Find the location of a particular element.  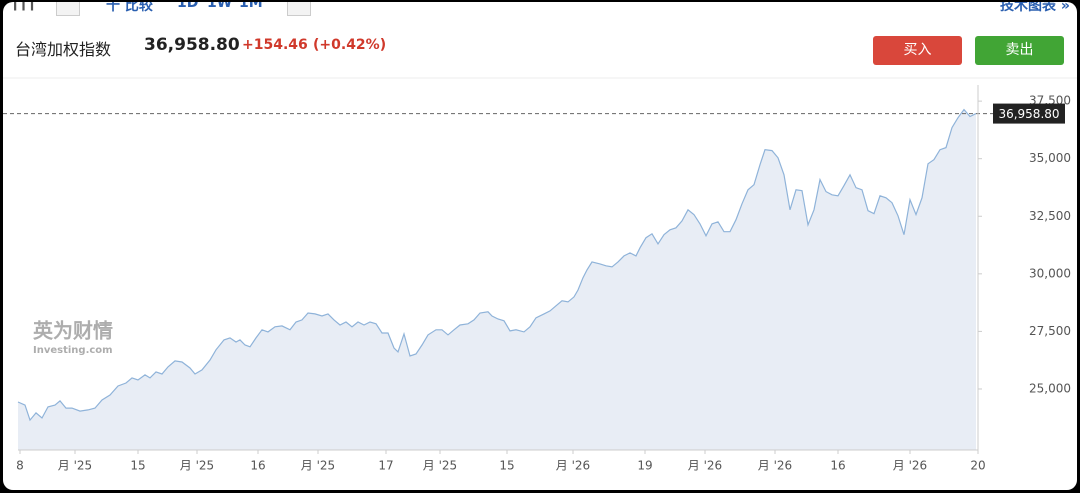

chart-type-icon is located at coordinates (68, 9).